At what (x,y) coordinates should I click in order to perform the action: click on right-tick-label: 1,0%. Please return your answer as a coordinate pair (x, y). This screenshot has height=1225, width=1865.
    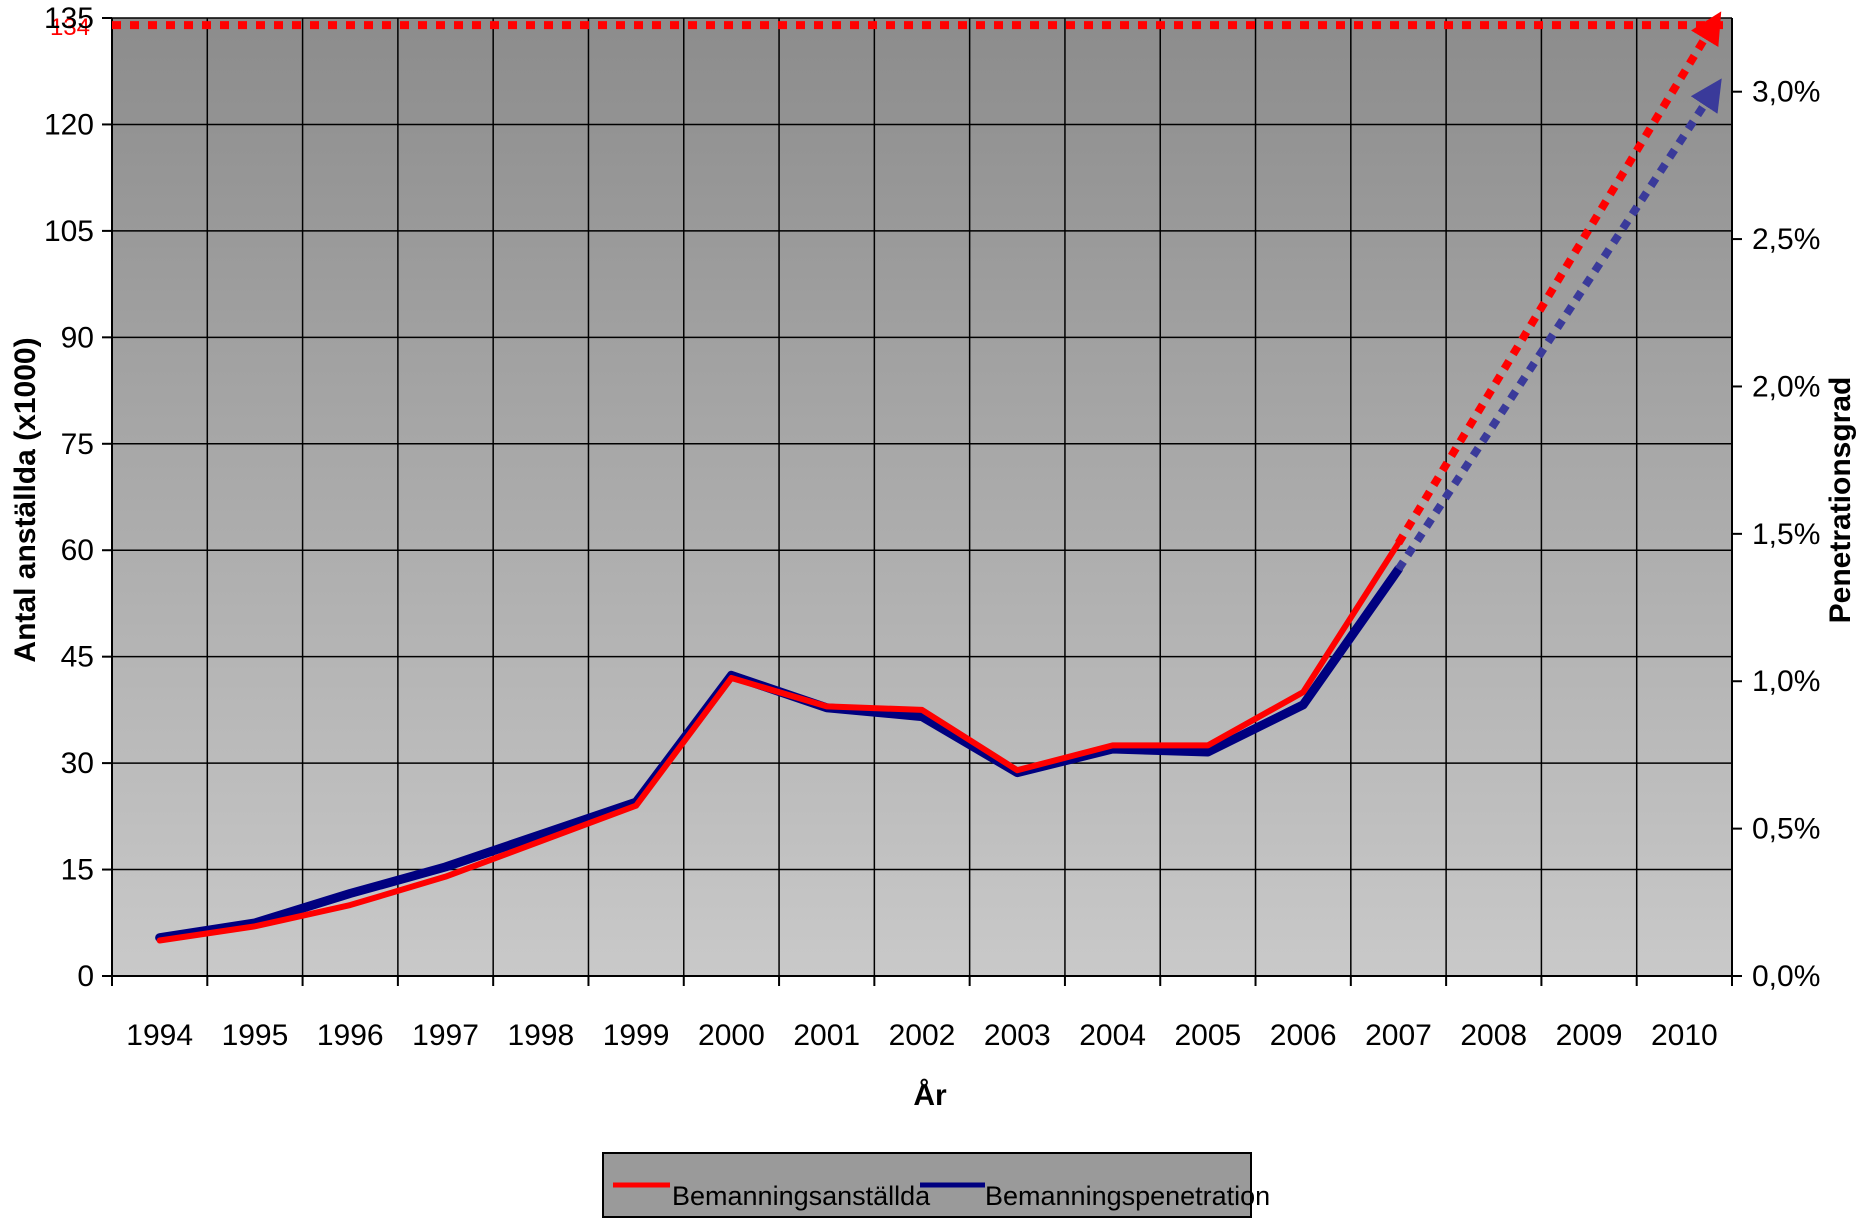
    Looking at the image, I should click on (1786, 681).